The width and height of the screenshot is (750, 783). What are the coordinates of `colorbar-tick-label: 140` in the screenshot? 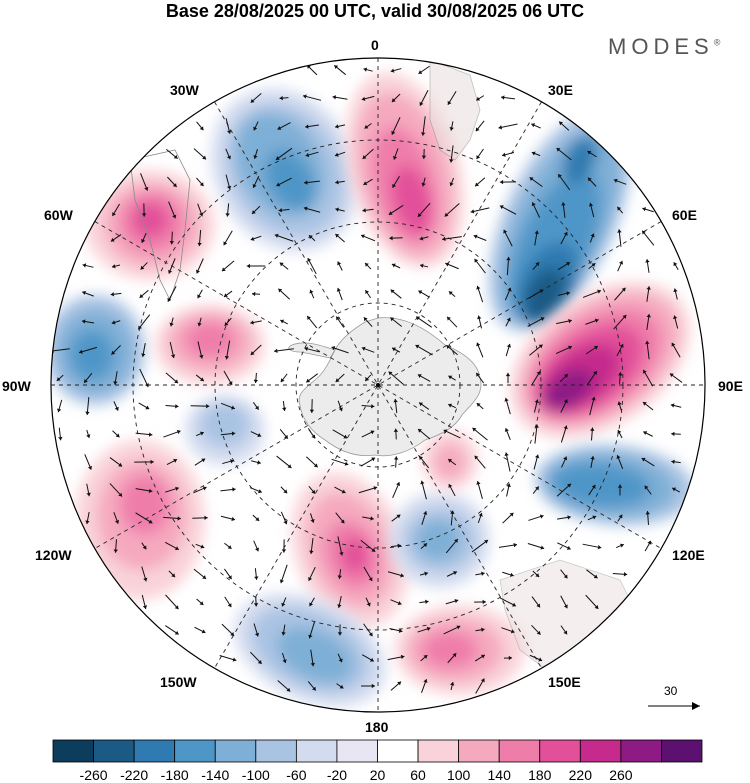 It's located at (499, 775).